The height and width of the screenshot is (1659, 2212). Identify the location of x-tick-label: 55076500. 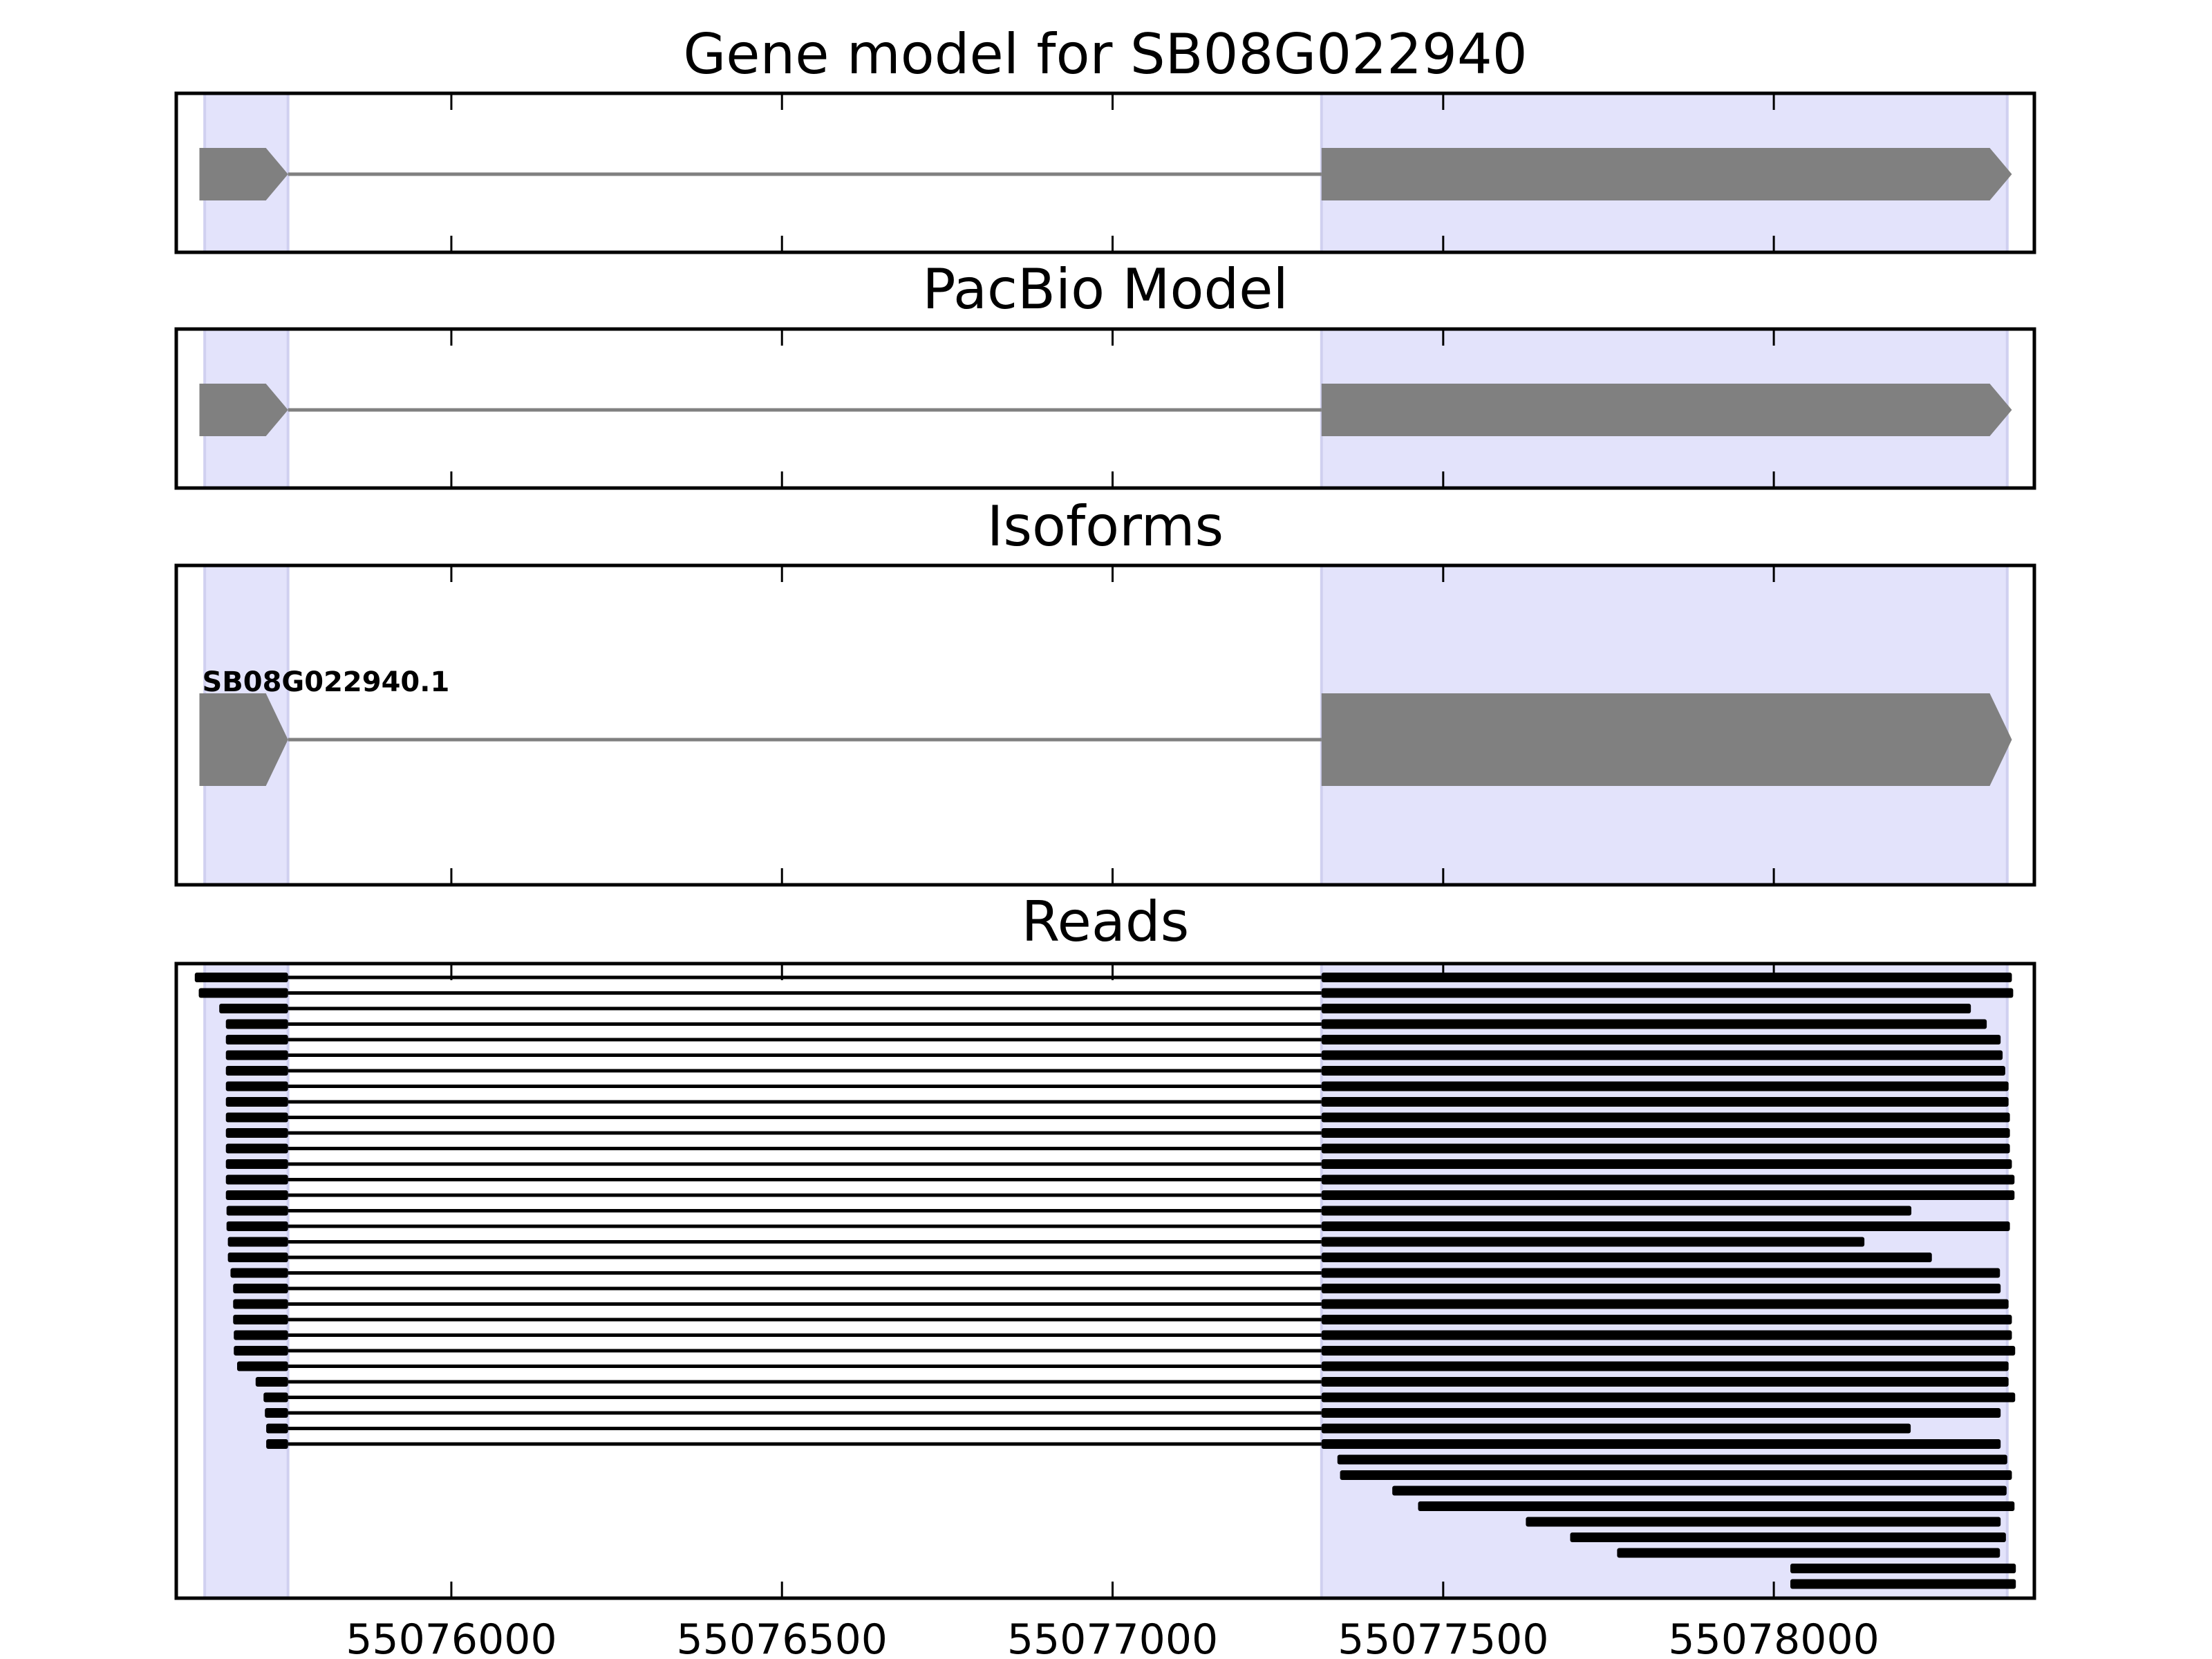
(782, 1637).